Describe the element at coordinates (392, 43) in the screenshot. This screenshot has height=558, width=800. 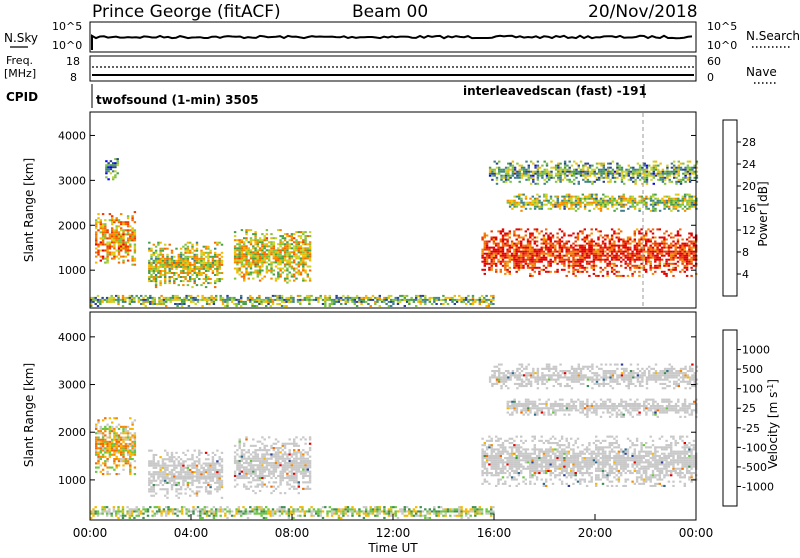
I see `nsky-trace` at that location.